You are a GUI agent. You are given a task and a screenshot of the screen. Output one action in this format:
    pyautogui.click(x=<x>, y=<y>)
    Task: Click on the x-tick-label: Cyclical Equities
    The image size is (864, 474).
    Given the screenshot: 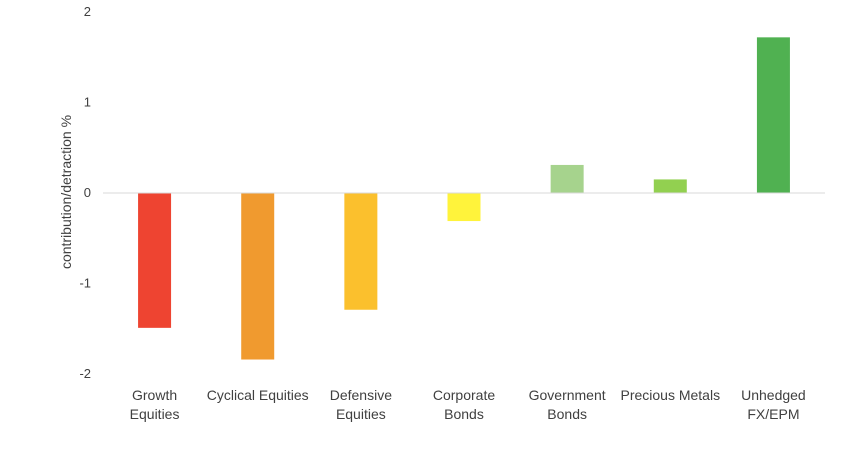 What is the action you would take?
    pyautogui.click(x=258, y=395)
    